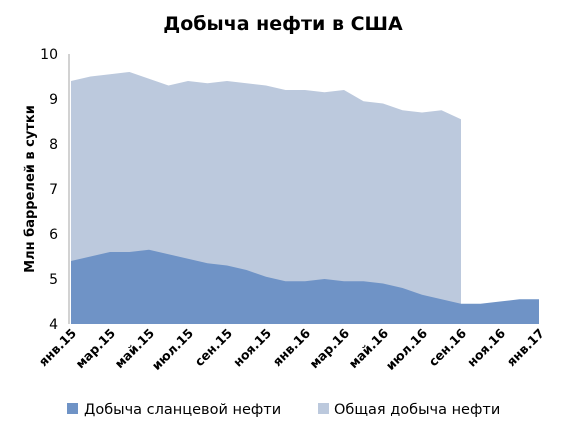 The image size is (566, 429). I want to click on x-tick-label: ноя.15, so click(252, 348).